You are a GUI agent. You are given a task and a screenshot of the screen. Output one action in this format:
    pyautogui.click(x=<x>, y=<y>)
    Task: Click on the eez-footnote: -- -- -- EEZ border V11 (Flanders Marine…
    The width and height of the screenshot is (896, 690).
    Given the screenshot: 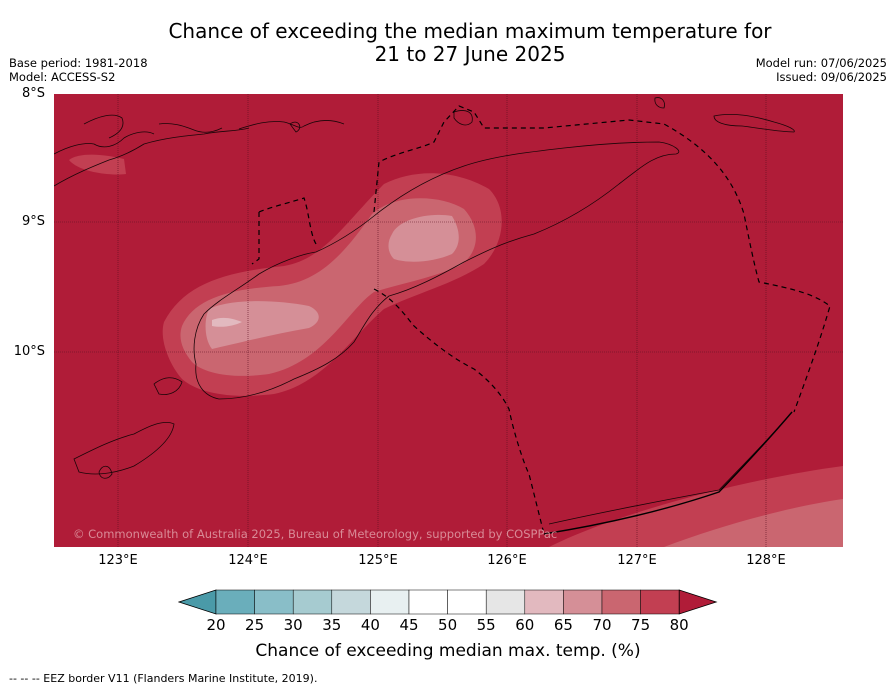 What is the action you would take?
    pyautogui.click(x=163, y=678)
    